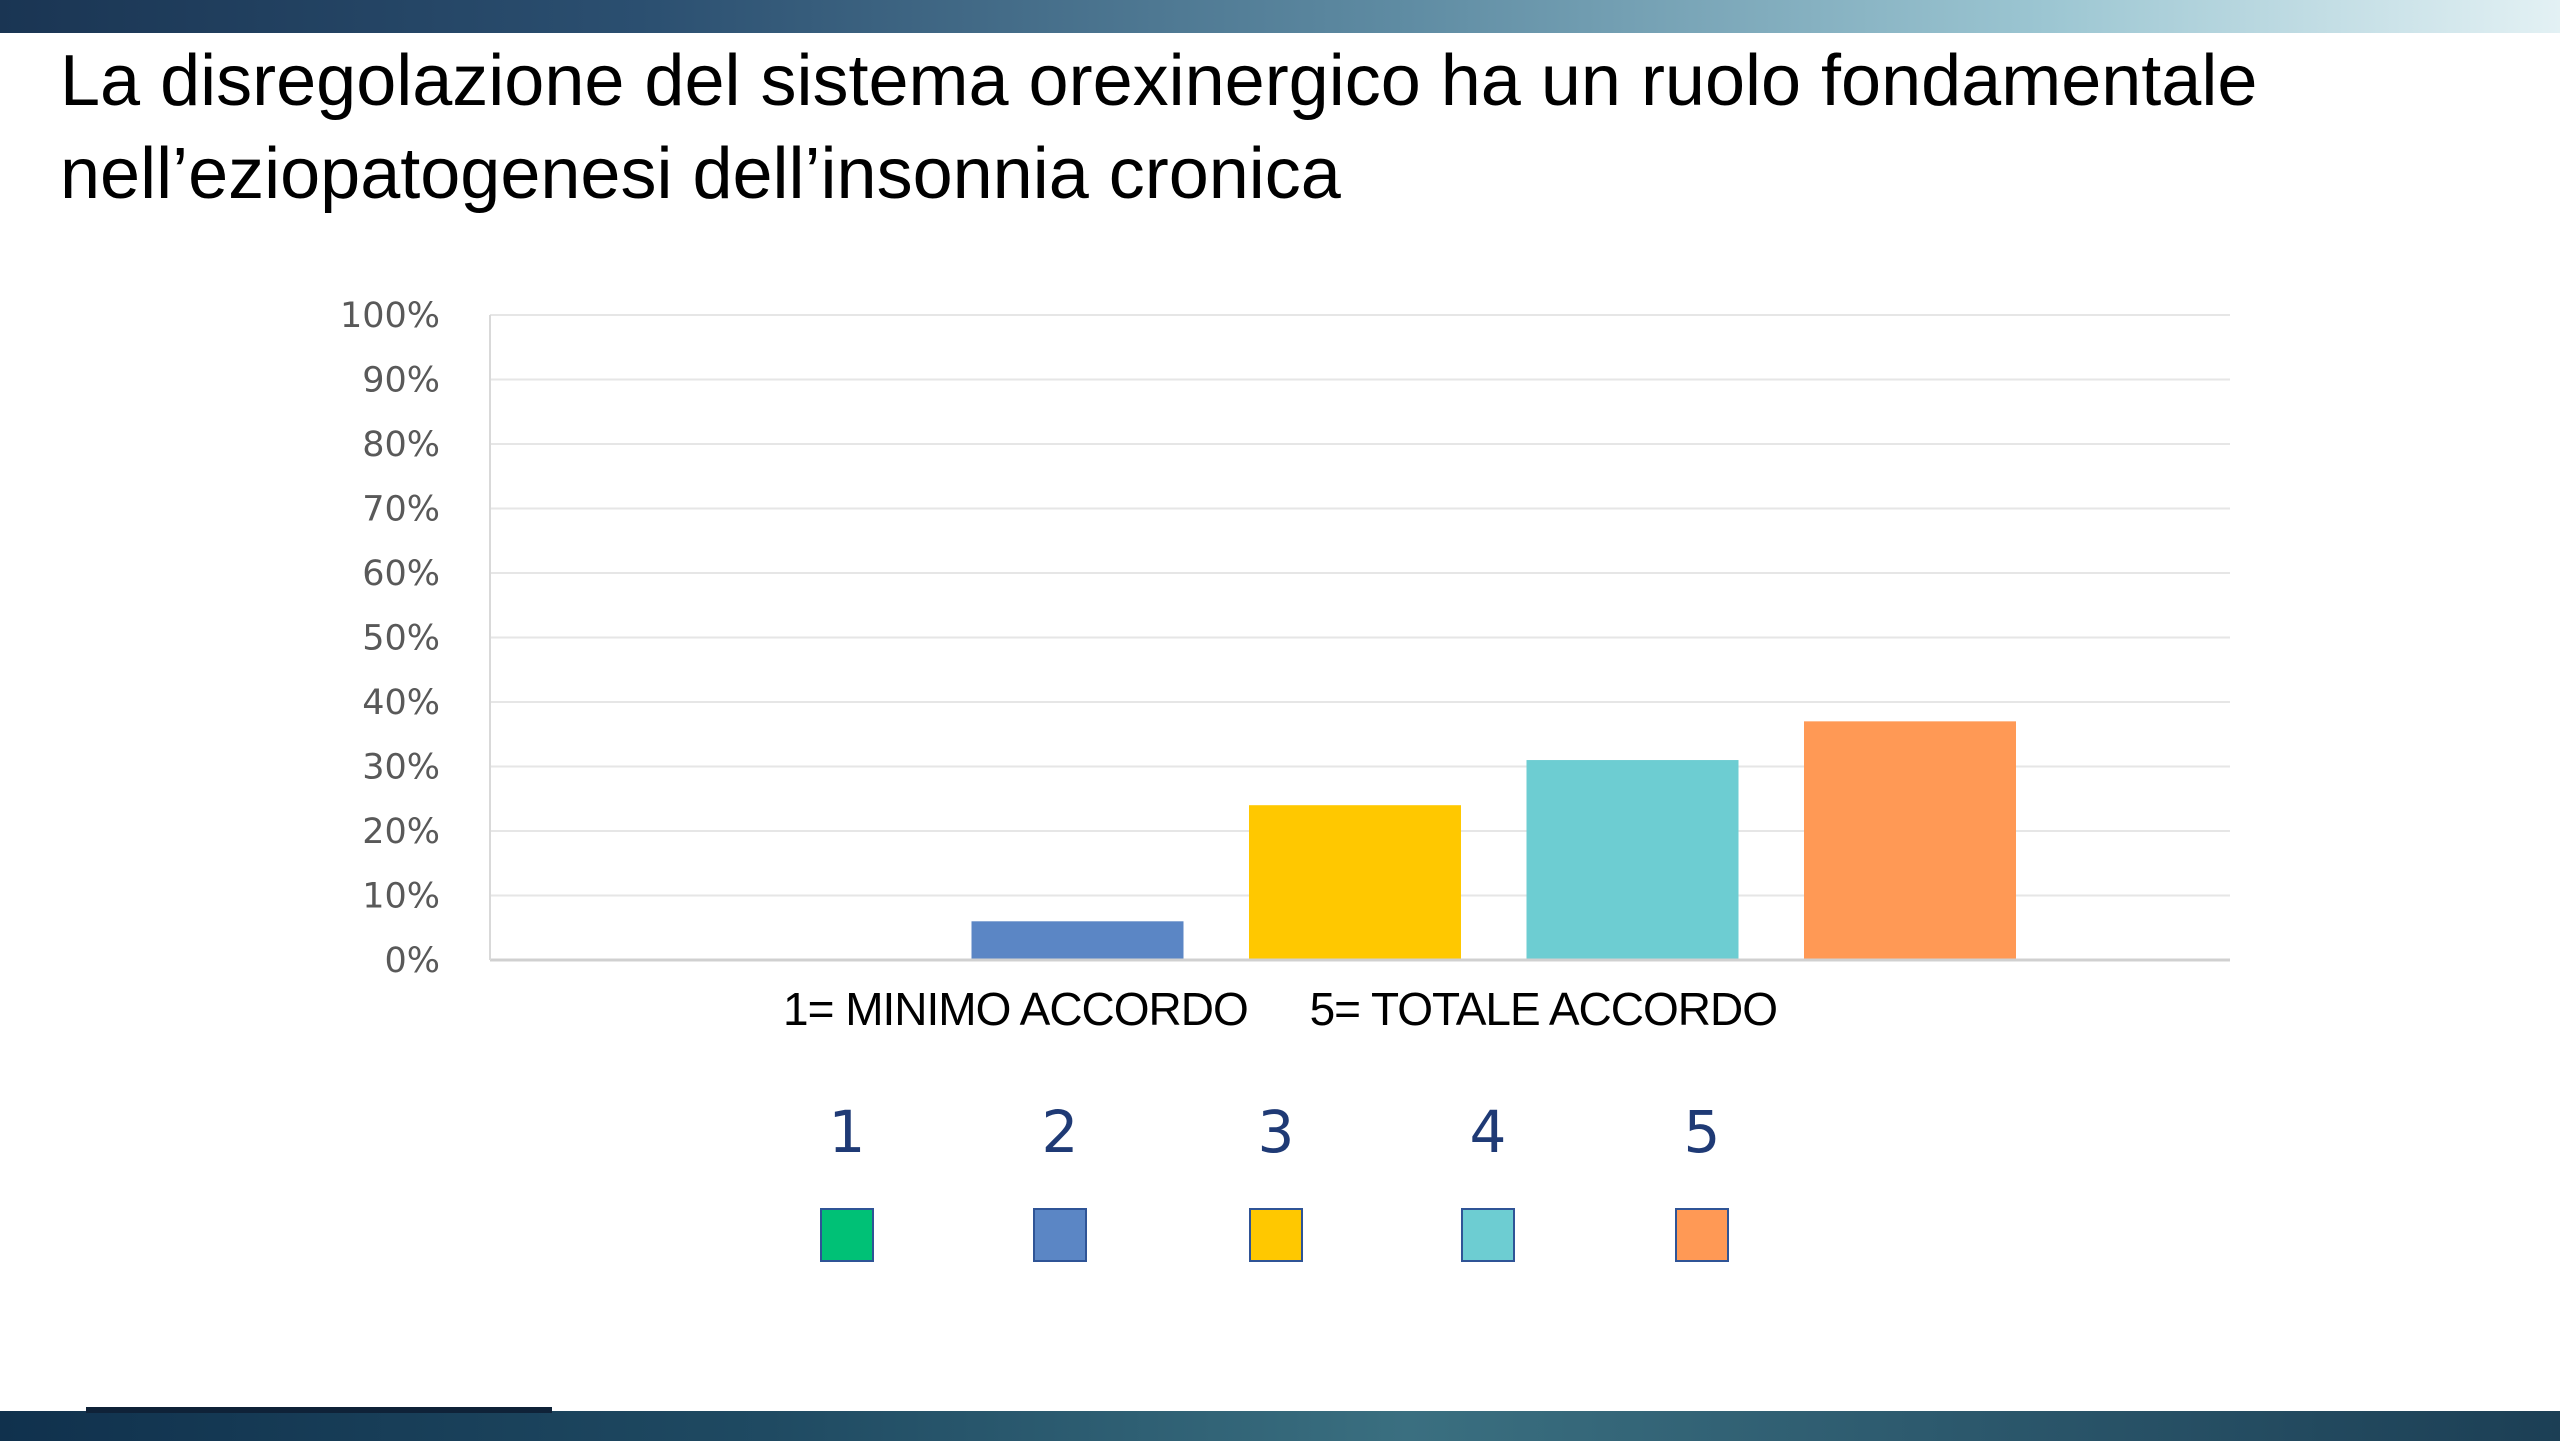 This screenshot has width=2560, height=1441. What do you see at coordinates (319, 1410) in the screenshot?
I see `bottom-accent-bar` at bounding box center [319, 1410].